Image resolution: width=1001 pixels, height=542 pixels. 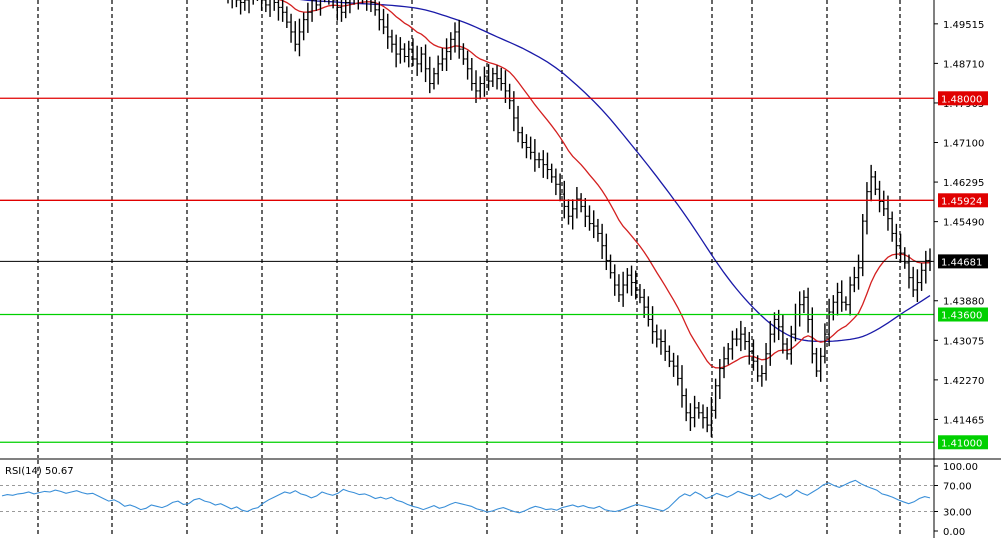 What do you see at coordinates (466, 496) in the screenshot?
I see `rsi-line` at bounding box center [466, 496].